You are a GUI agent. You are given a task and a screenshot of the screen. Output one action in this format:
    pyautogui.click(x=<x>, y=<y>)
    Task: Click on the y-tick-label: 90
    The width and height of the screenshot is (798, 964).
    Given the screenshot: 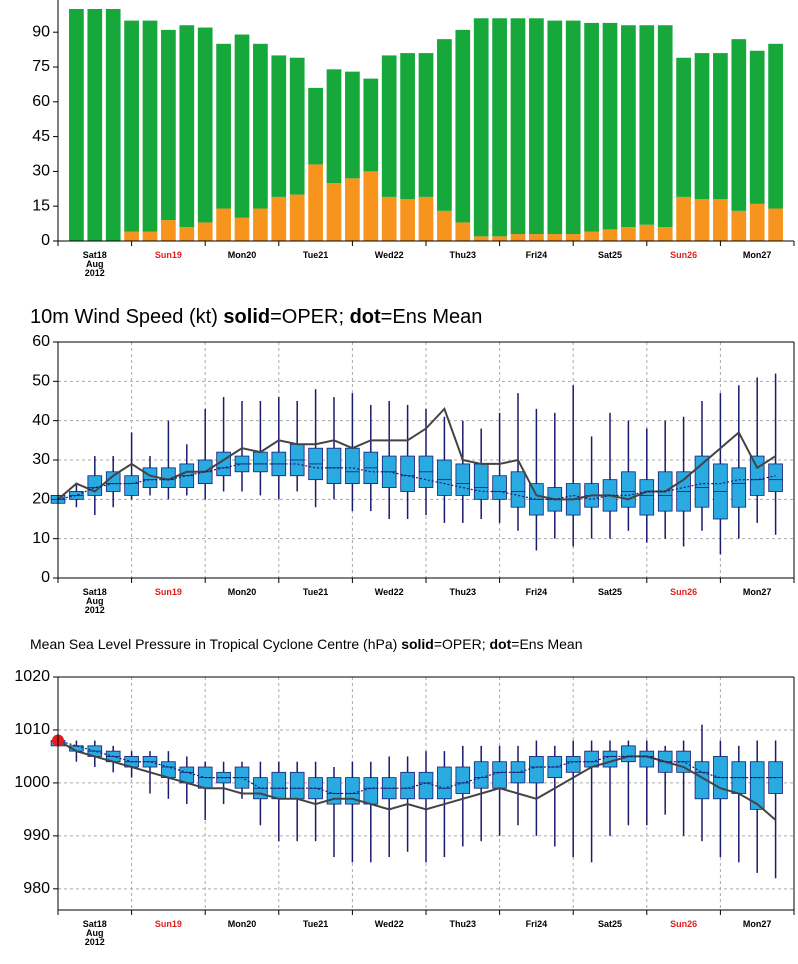 What is the action you would take?
    pyautogui.click(x=41, y=31)
    